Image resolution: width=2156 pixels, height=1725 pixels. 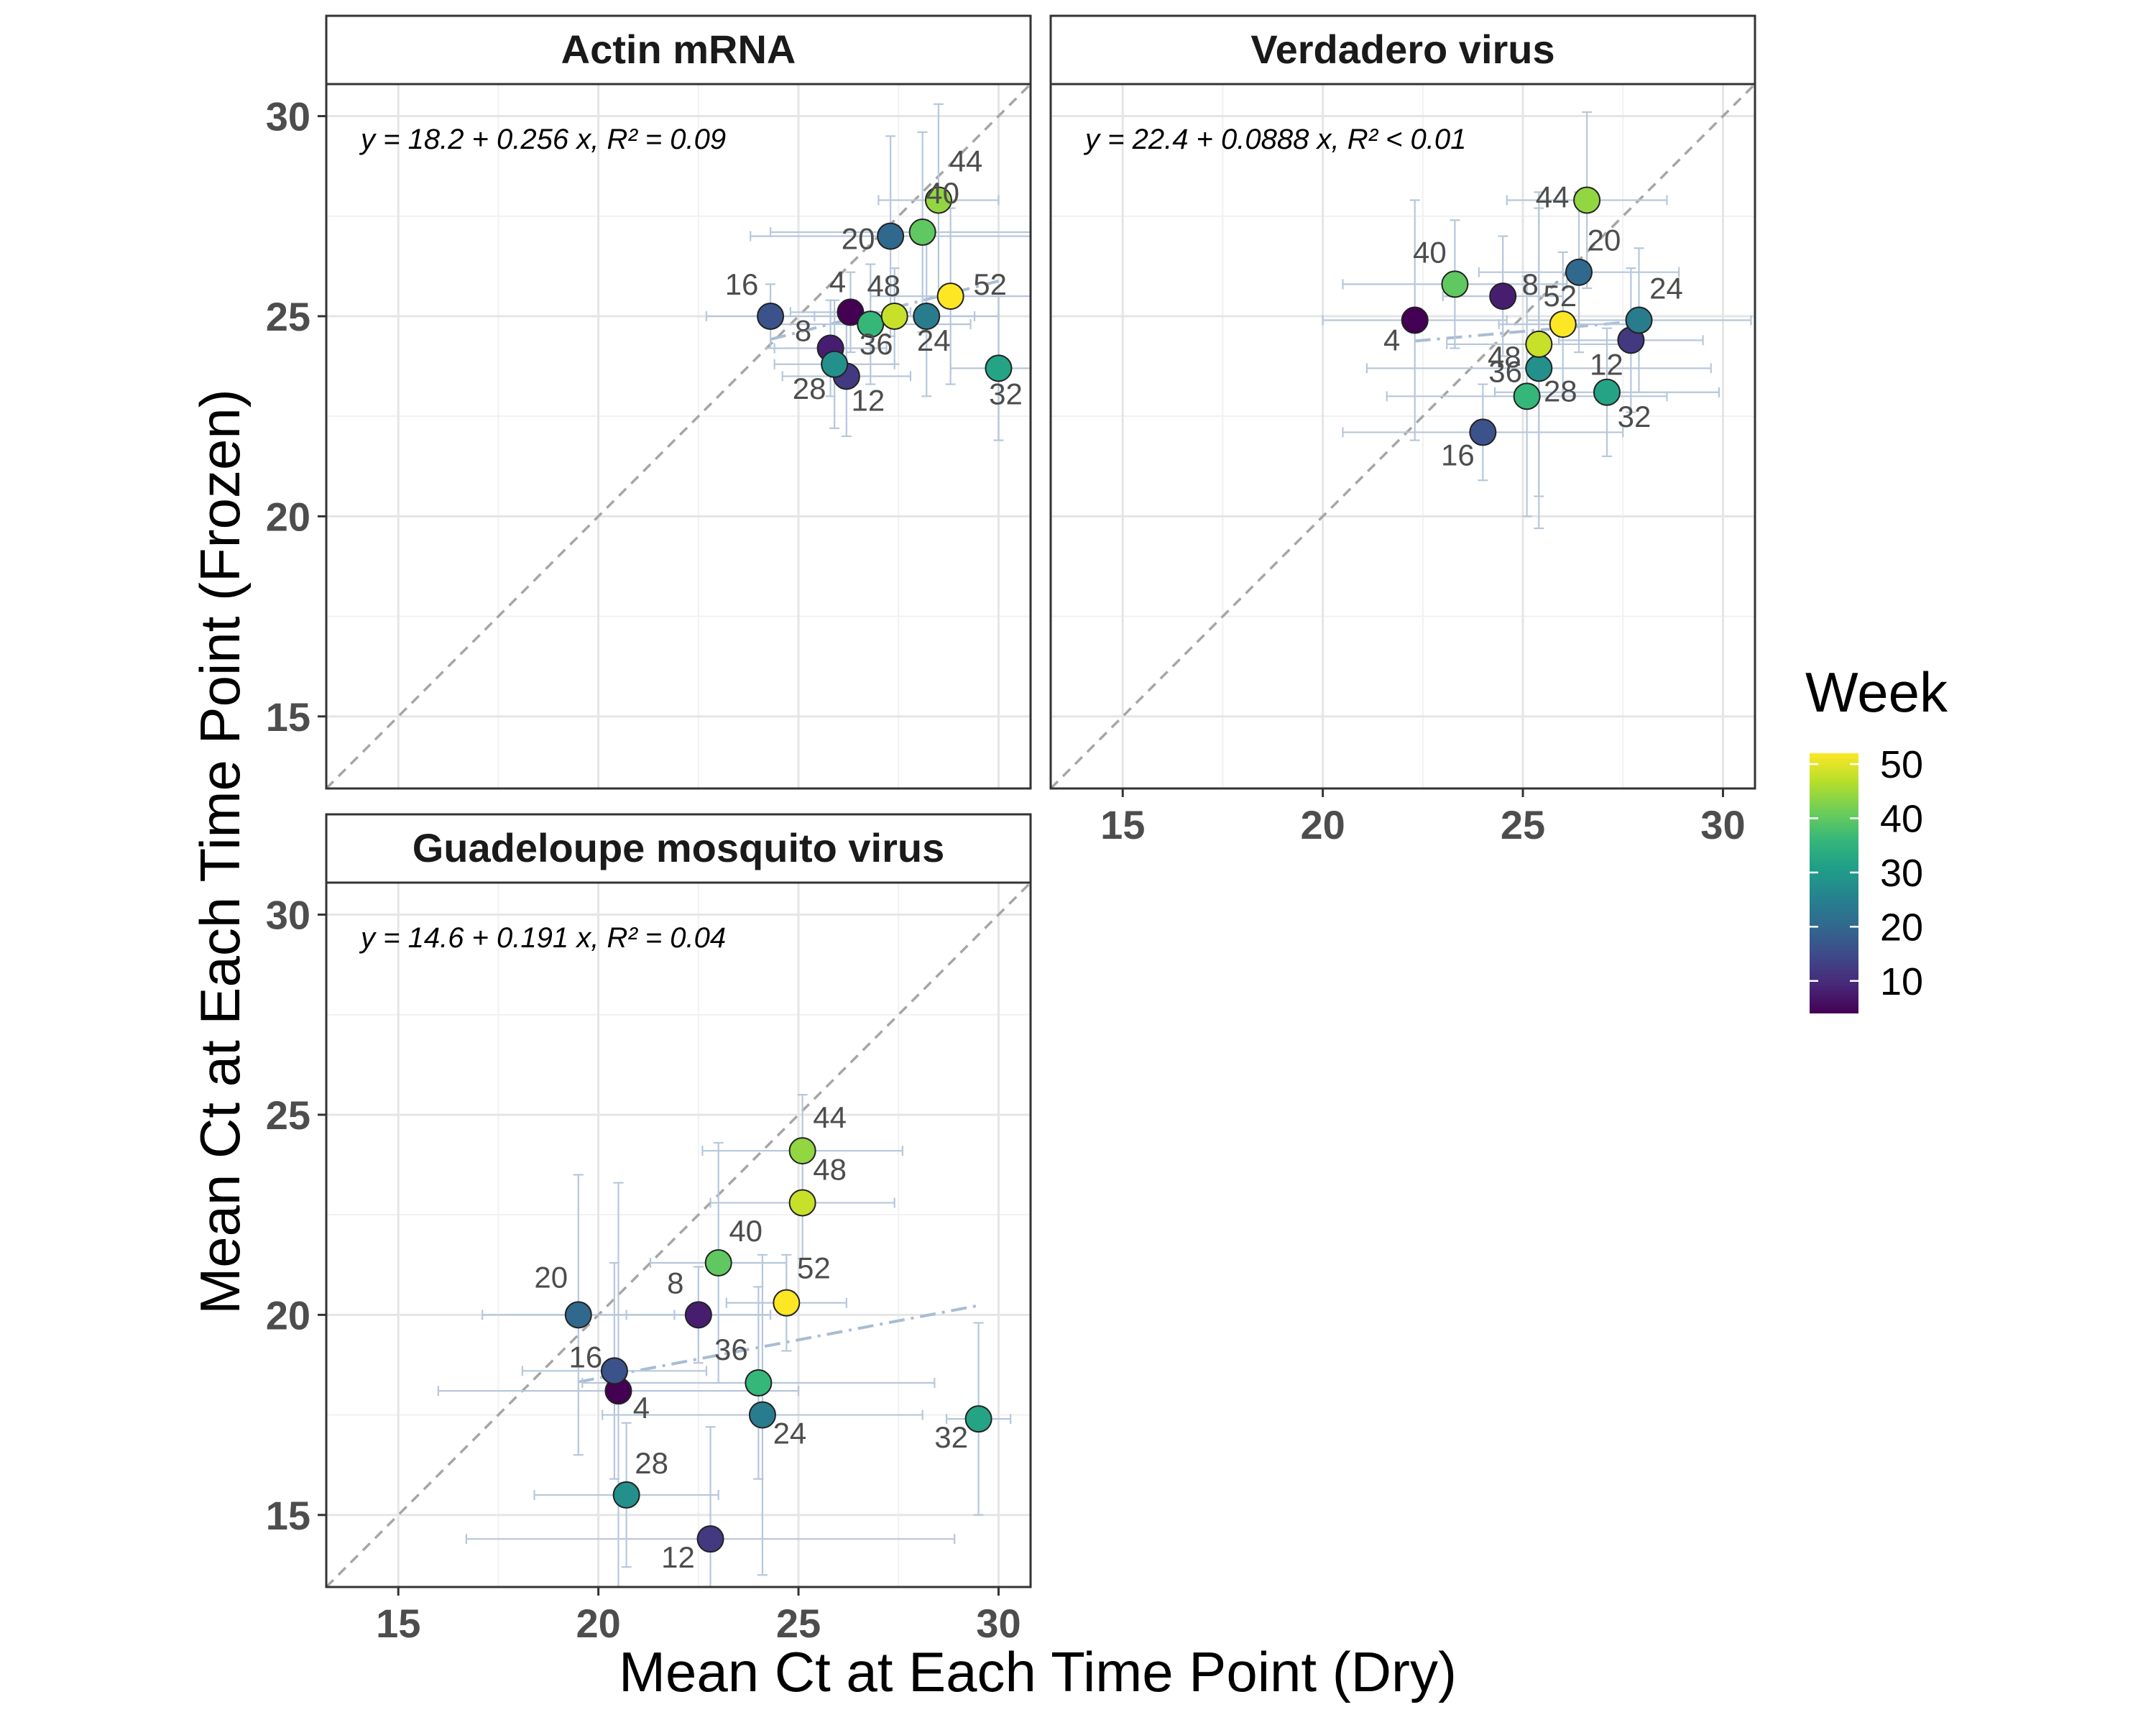 What do you see at coordinates (1901, 819) in the screenshot?
I see `legend-tick-label: 40` at bounding box center [1901, 819].